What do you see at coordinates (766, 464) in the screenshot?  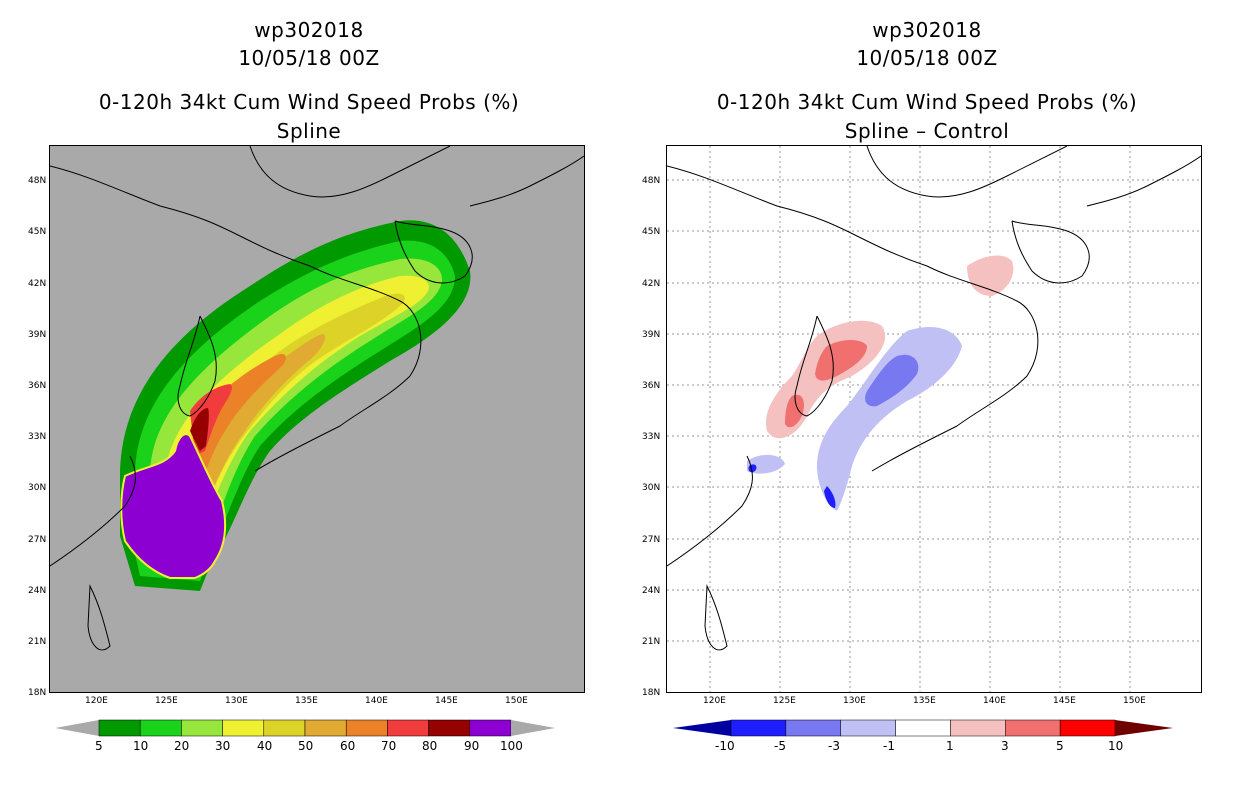 I see `diff-contour-negative-1b` at bounding box center [766, 464].